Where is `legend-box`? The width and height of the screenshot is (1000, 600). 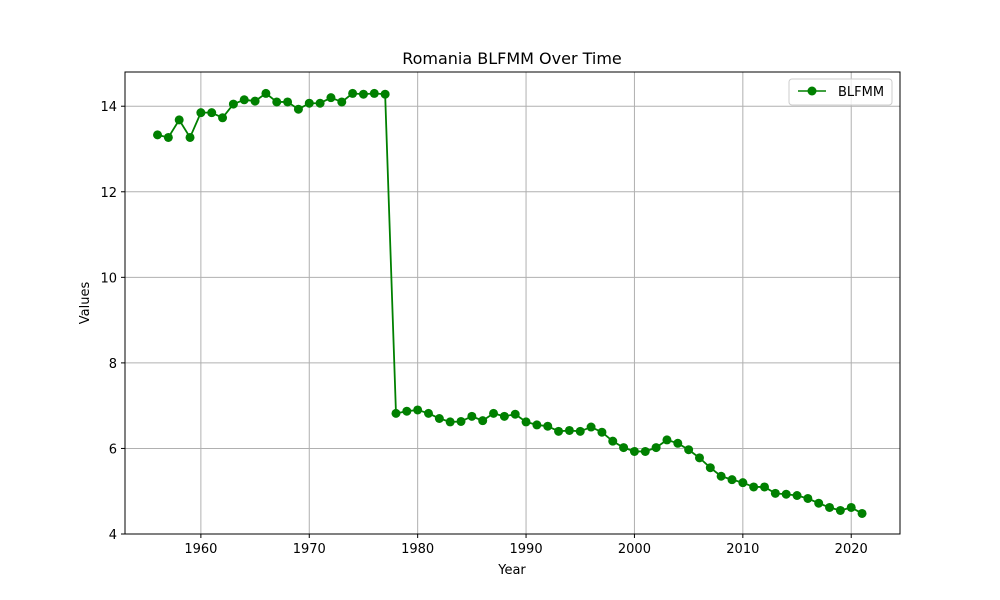
legend-box is located at coordinates (840, 92).